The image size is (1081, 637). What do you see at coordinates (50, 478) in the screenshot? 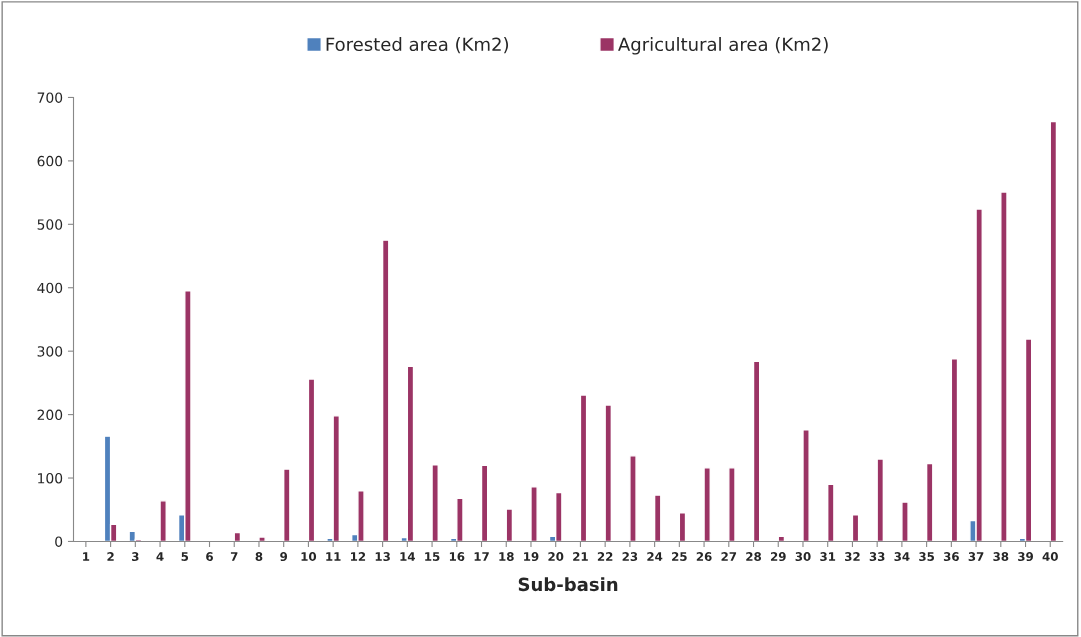
I see `y-tick-label: 100` at bounding box center [50, 478].